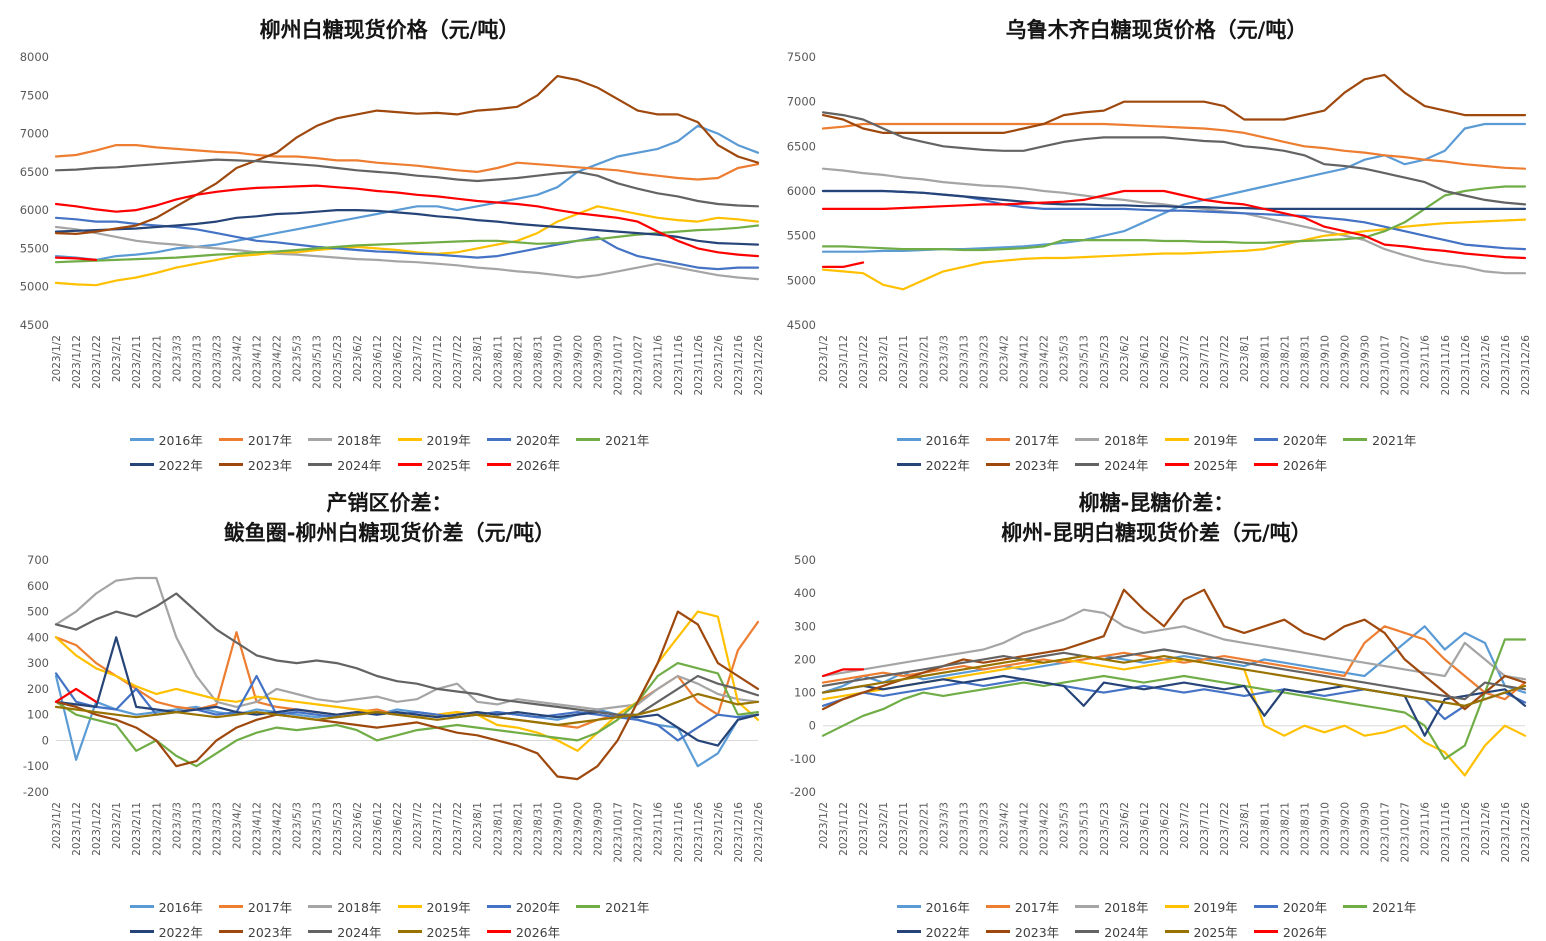  I want to click on series-line-2021年, so click(1173, 699).